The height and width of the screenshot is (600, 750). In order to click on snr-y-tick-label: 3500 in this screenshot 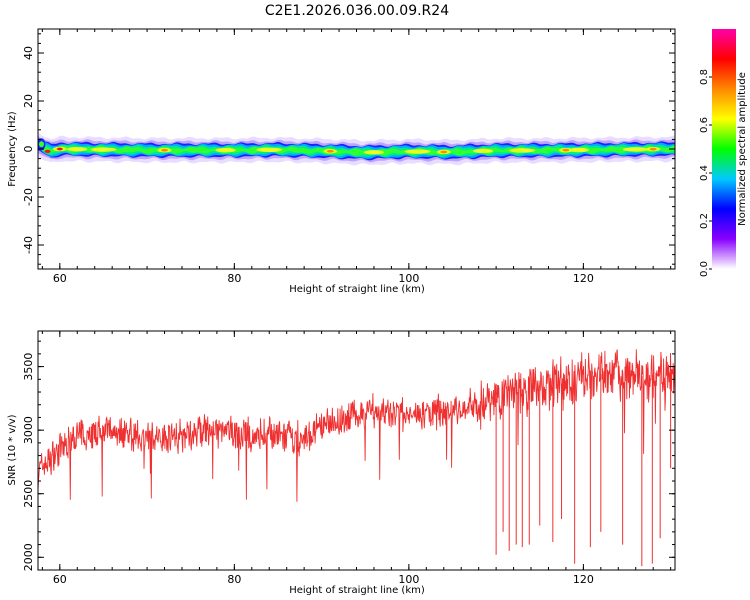, I will do `click(28, 367)`.